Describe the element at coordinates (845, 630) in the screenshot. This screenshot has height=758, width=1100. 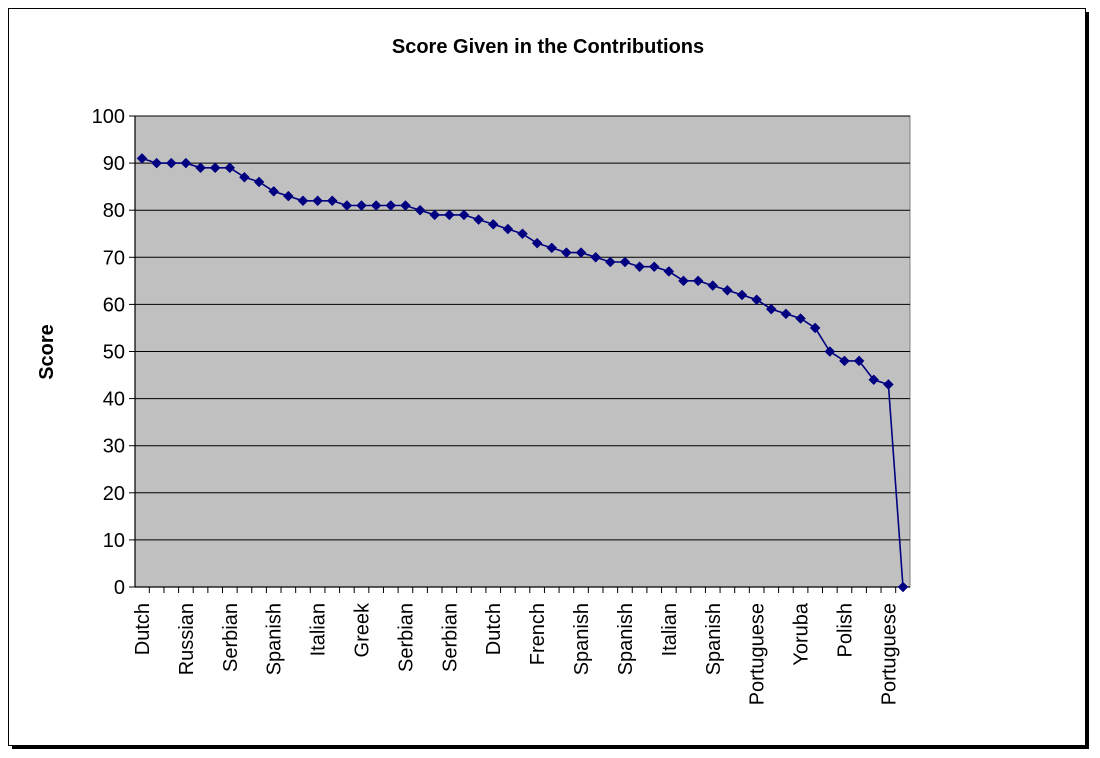
I see `x-tick-label: Polish` at that location.